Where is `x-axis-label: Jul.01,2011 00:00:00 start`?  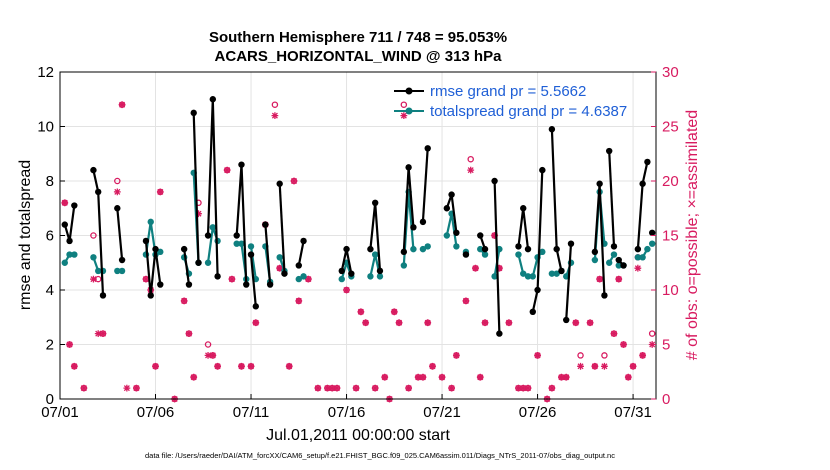
x-axis-label: Jul.01,2011 00:00:00 start is located at coordinates (358, 435).